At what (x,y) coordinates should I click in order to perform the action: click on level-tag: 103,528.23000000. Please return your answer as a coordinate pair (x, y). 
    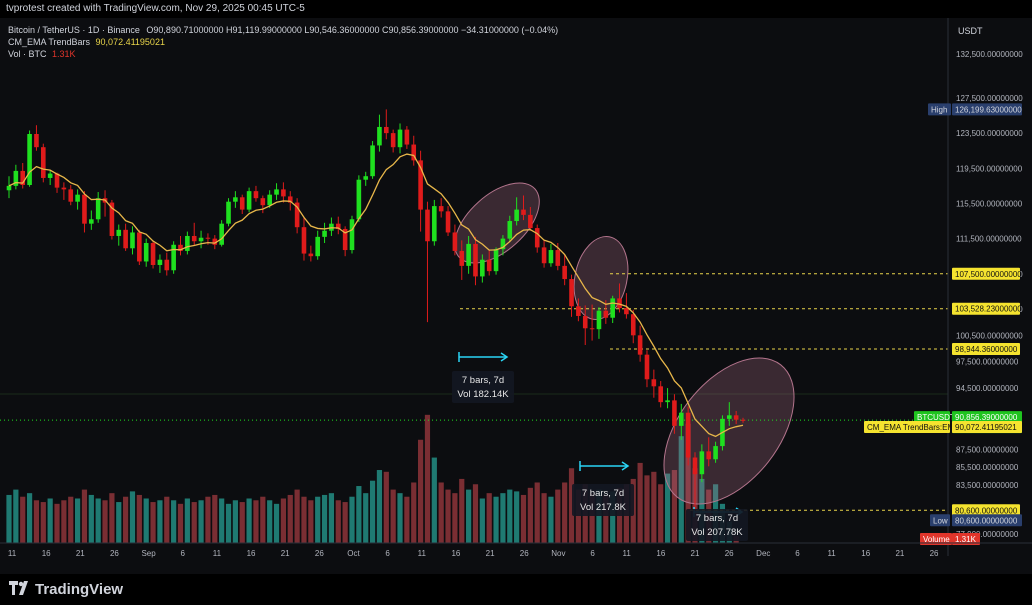
    Looking at the image, I should click on (988, 309).